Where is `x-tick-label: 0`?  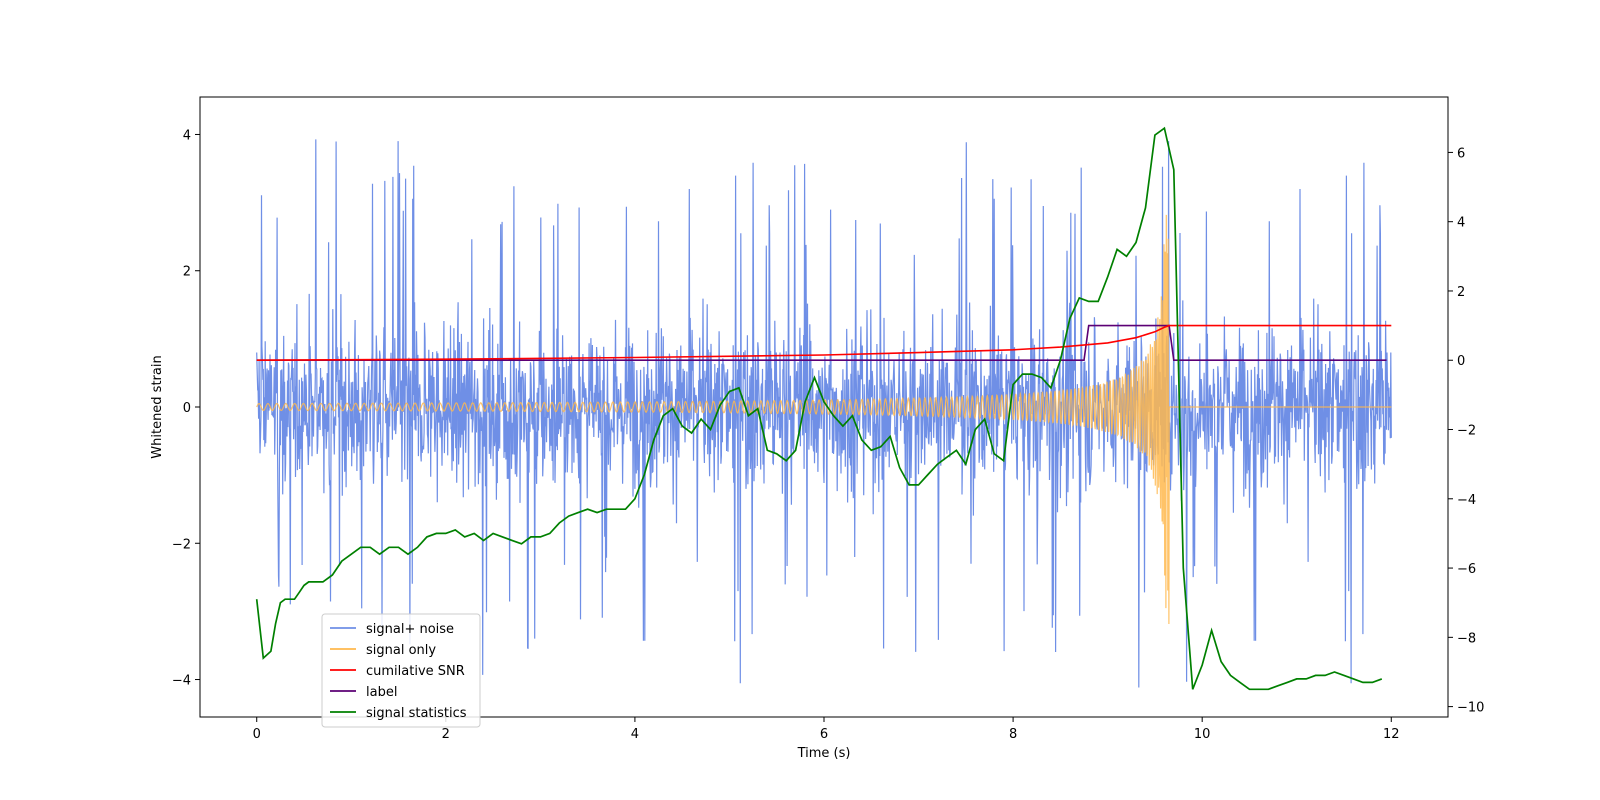 x-tick-label: 0 is located at coordinates (257, 734).